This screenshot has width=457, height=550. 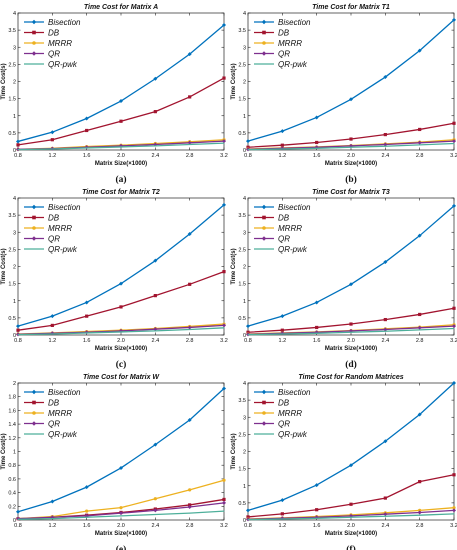 What do you see at coordinates (12, 439) in the screenshot?
I see `y-tick-label: 1.2` at bounding box center [12, 439].